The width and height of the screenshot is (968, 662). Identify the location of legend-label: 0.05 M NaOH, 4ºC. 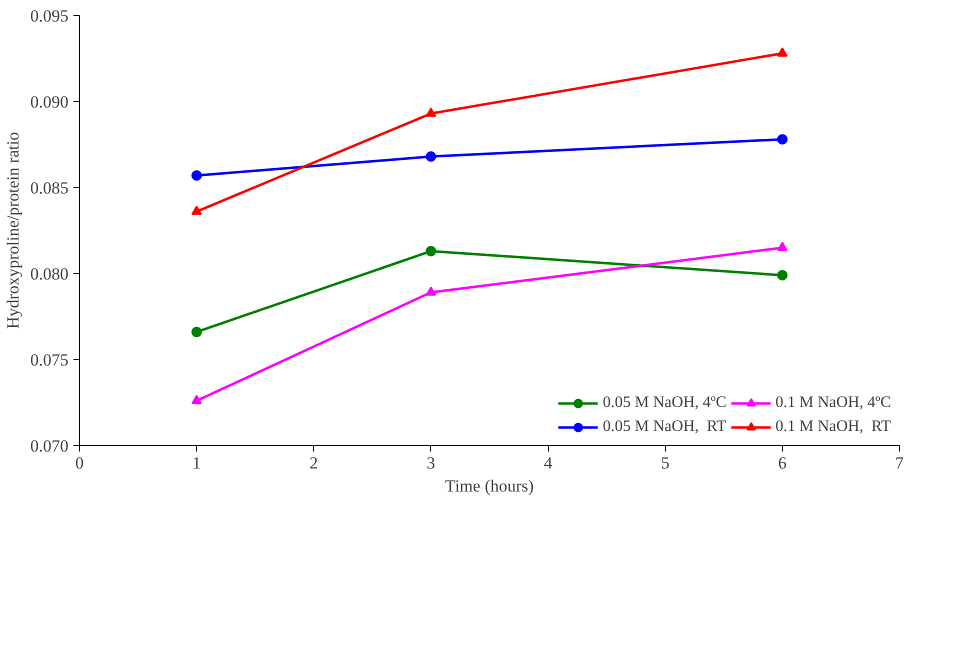
(664, 403).